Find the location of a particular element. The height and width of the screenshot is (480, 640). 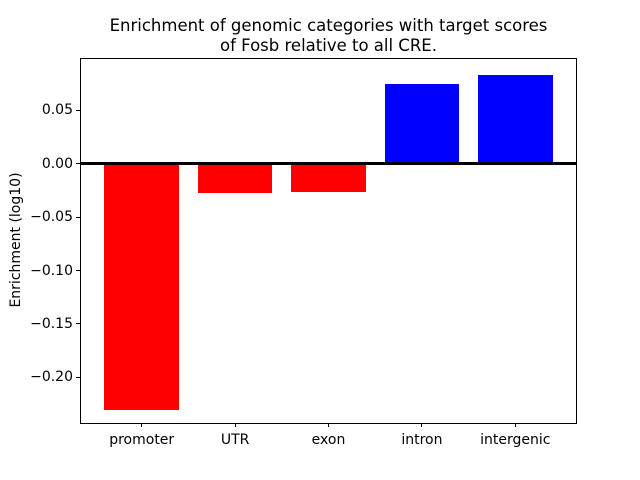

y-tick-0.00 is located at coordinates (78, 164).